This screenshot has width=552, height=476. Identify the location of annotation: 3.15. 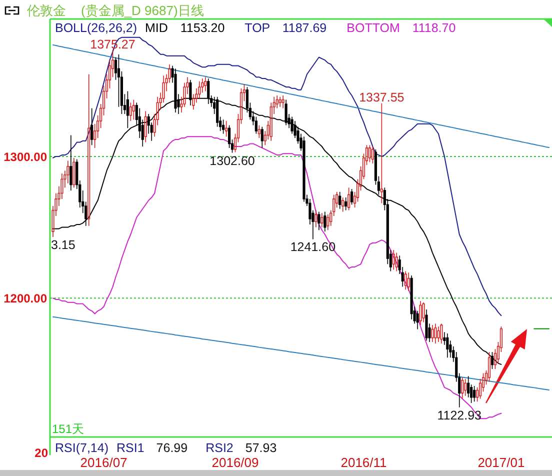
(63, 245).